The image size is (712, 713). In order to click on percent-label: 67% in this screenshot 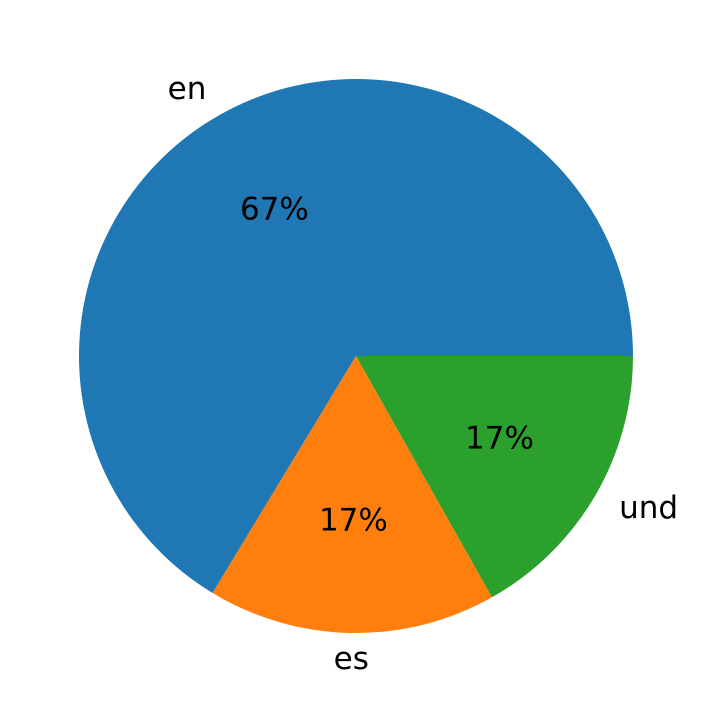, I will do `click(274, 210)`.